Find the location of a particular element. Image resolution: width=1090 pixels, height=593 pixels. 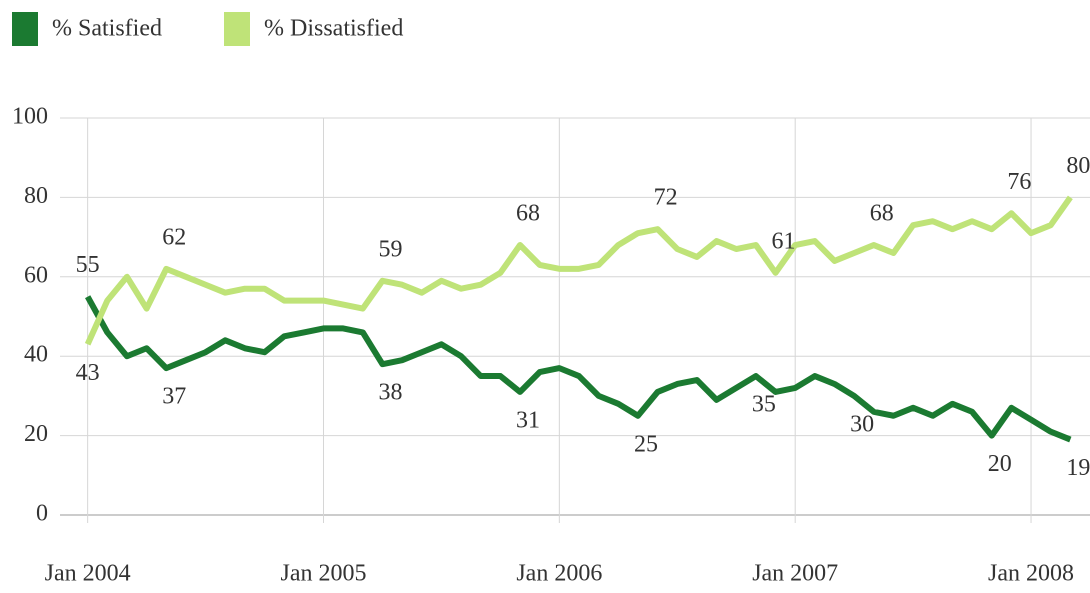

y-tick-label: 80 is located at coordinates (36, 196).